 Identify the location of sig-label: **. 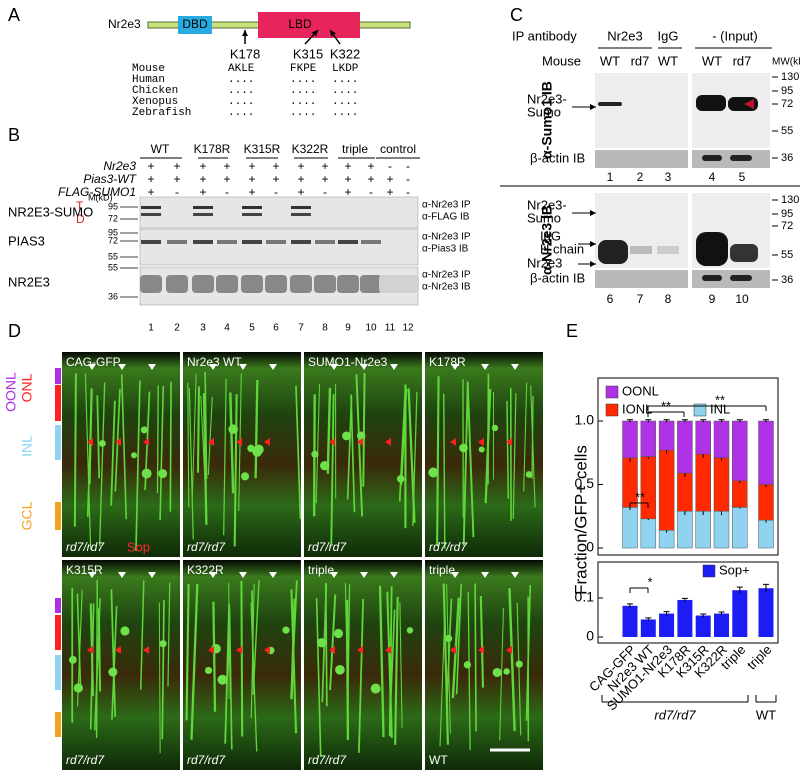
(720, 399).